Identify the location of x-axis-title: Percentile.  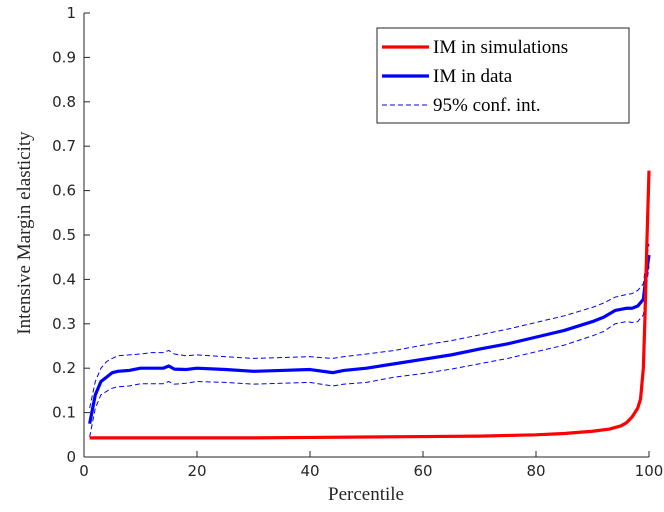
(366, 494).